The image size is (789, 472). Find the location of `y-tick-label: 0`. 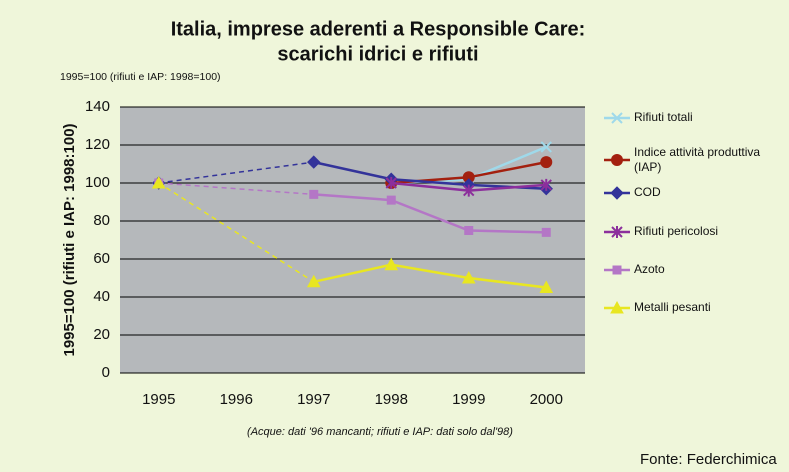

y-tick-label: 0 is located at coordinates (106, 372).